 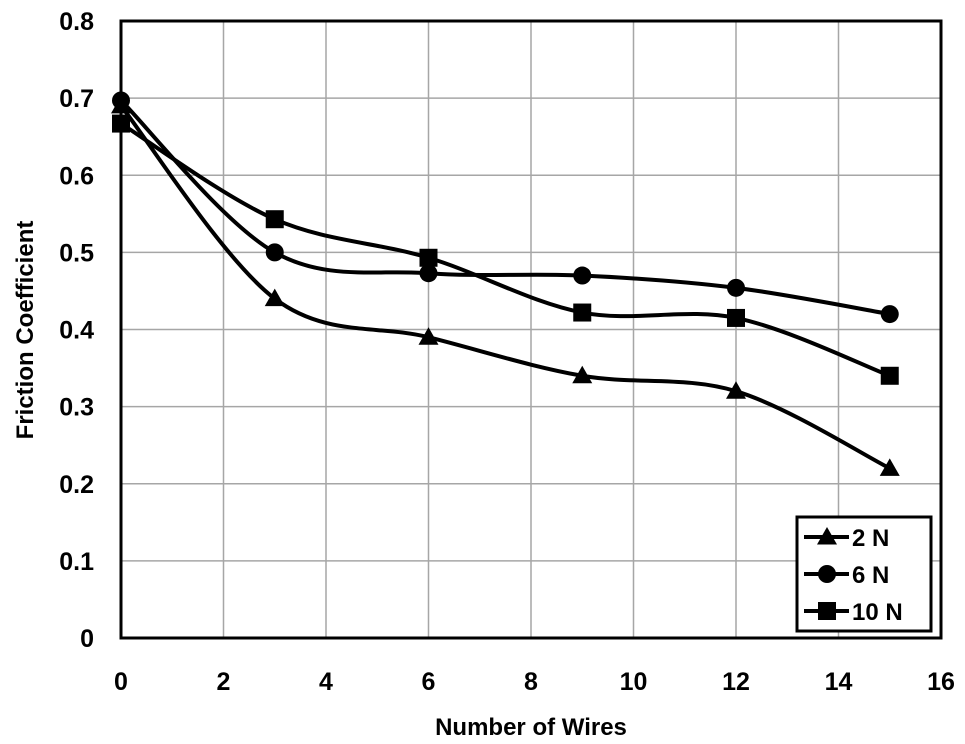 What do you see at coordinates (76, 253) in the screenshot?
I see `y-tick-label: 0.5` at bounding box center [76, 253].